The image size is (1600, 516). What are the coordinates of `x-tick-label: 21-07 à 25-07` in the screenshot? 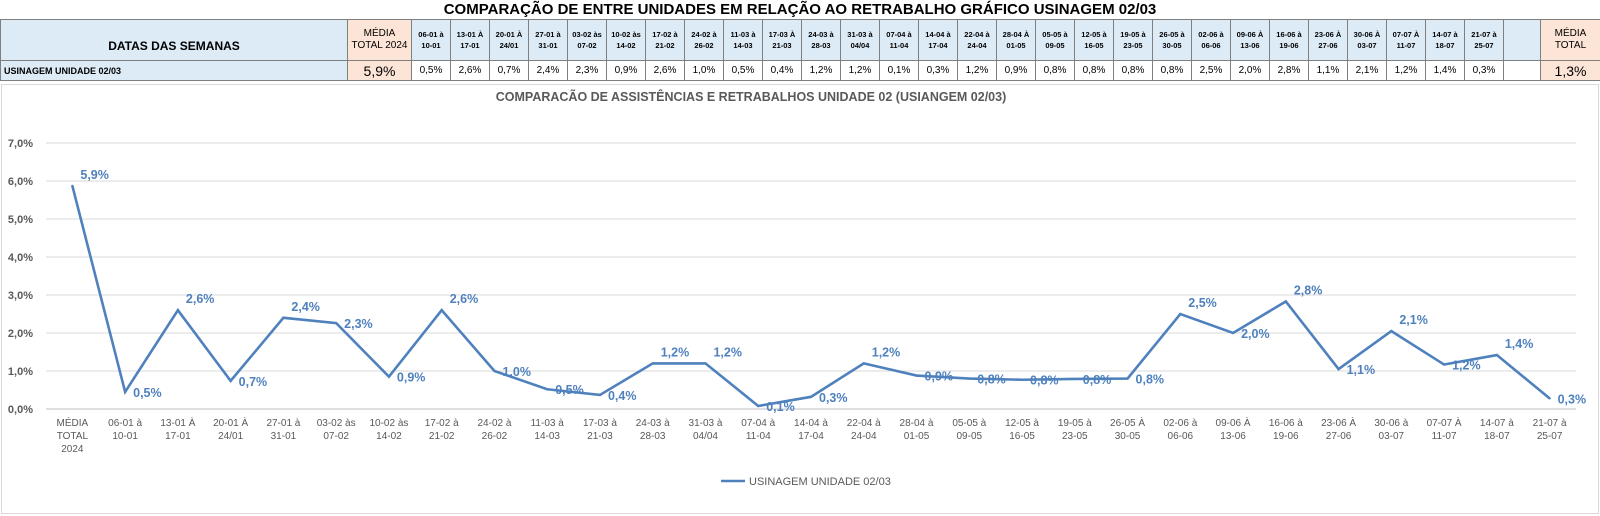 It's located at (1550, 430).